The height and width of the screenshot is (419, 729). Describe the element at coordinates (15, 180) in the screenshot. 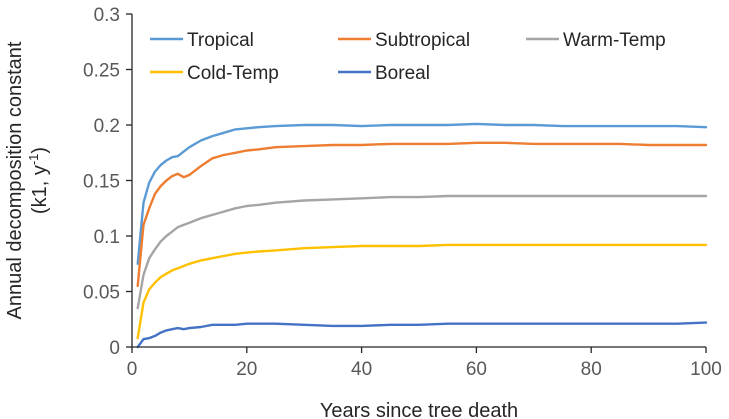

I see `y-axis-title-line1: Annual decomposition constant` at that location.